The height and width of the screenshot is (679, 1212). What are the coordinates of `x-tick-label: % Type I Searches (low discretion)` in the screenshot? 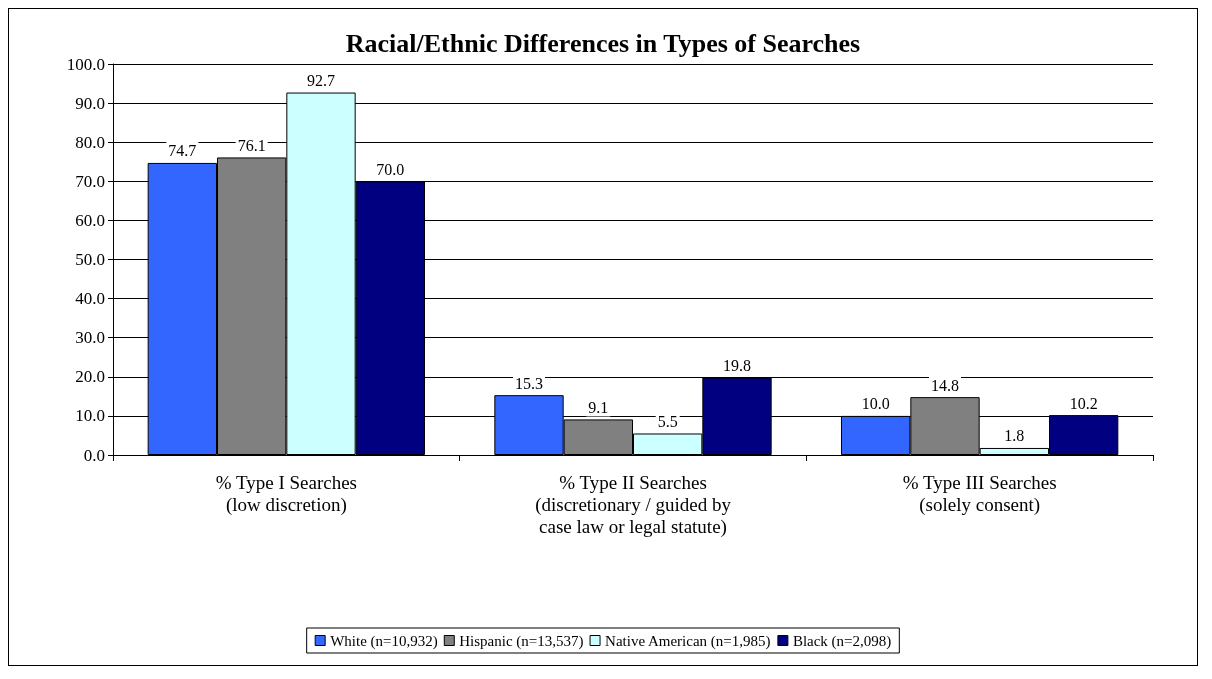 It's located at (286, 493).